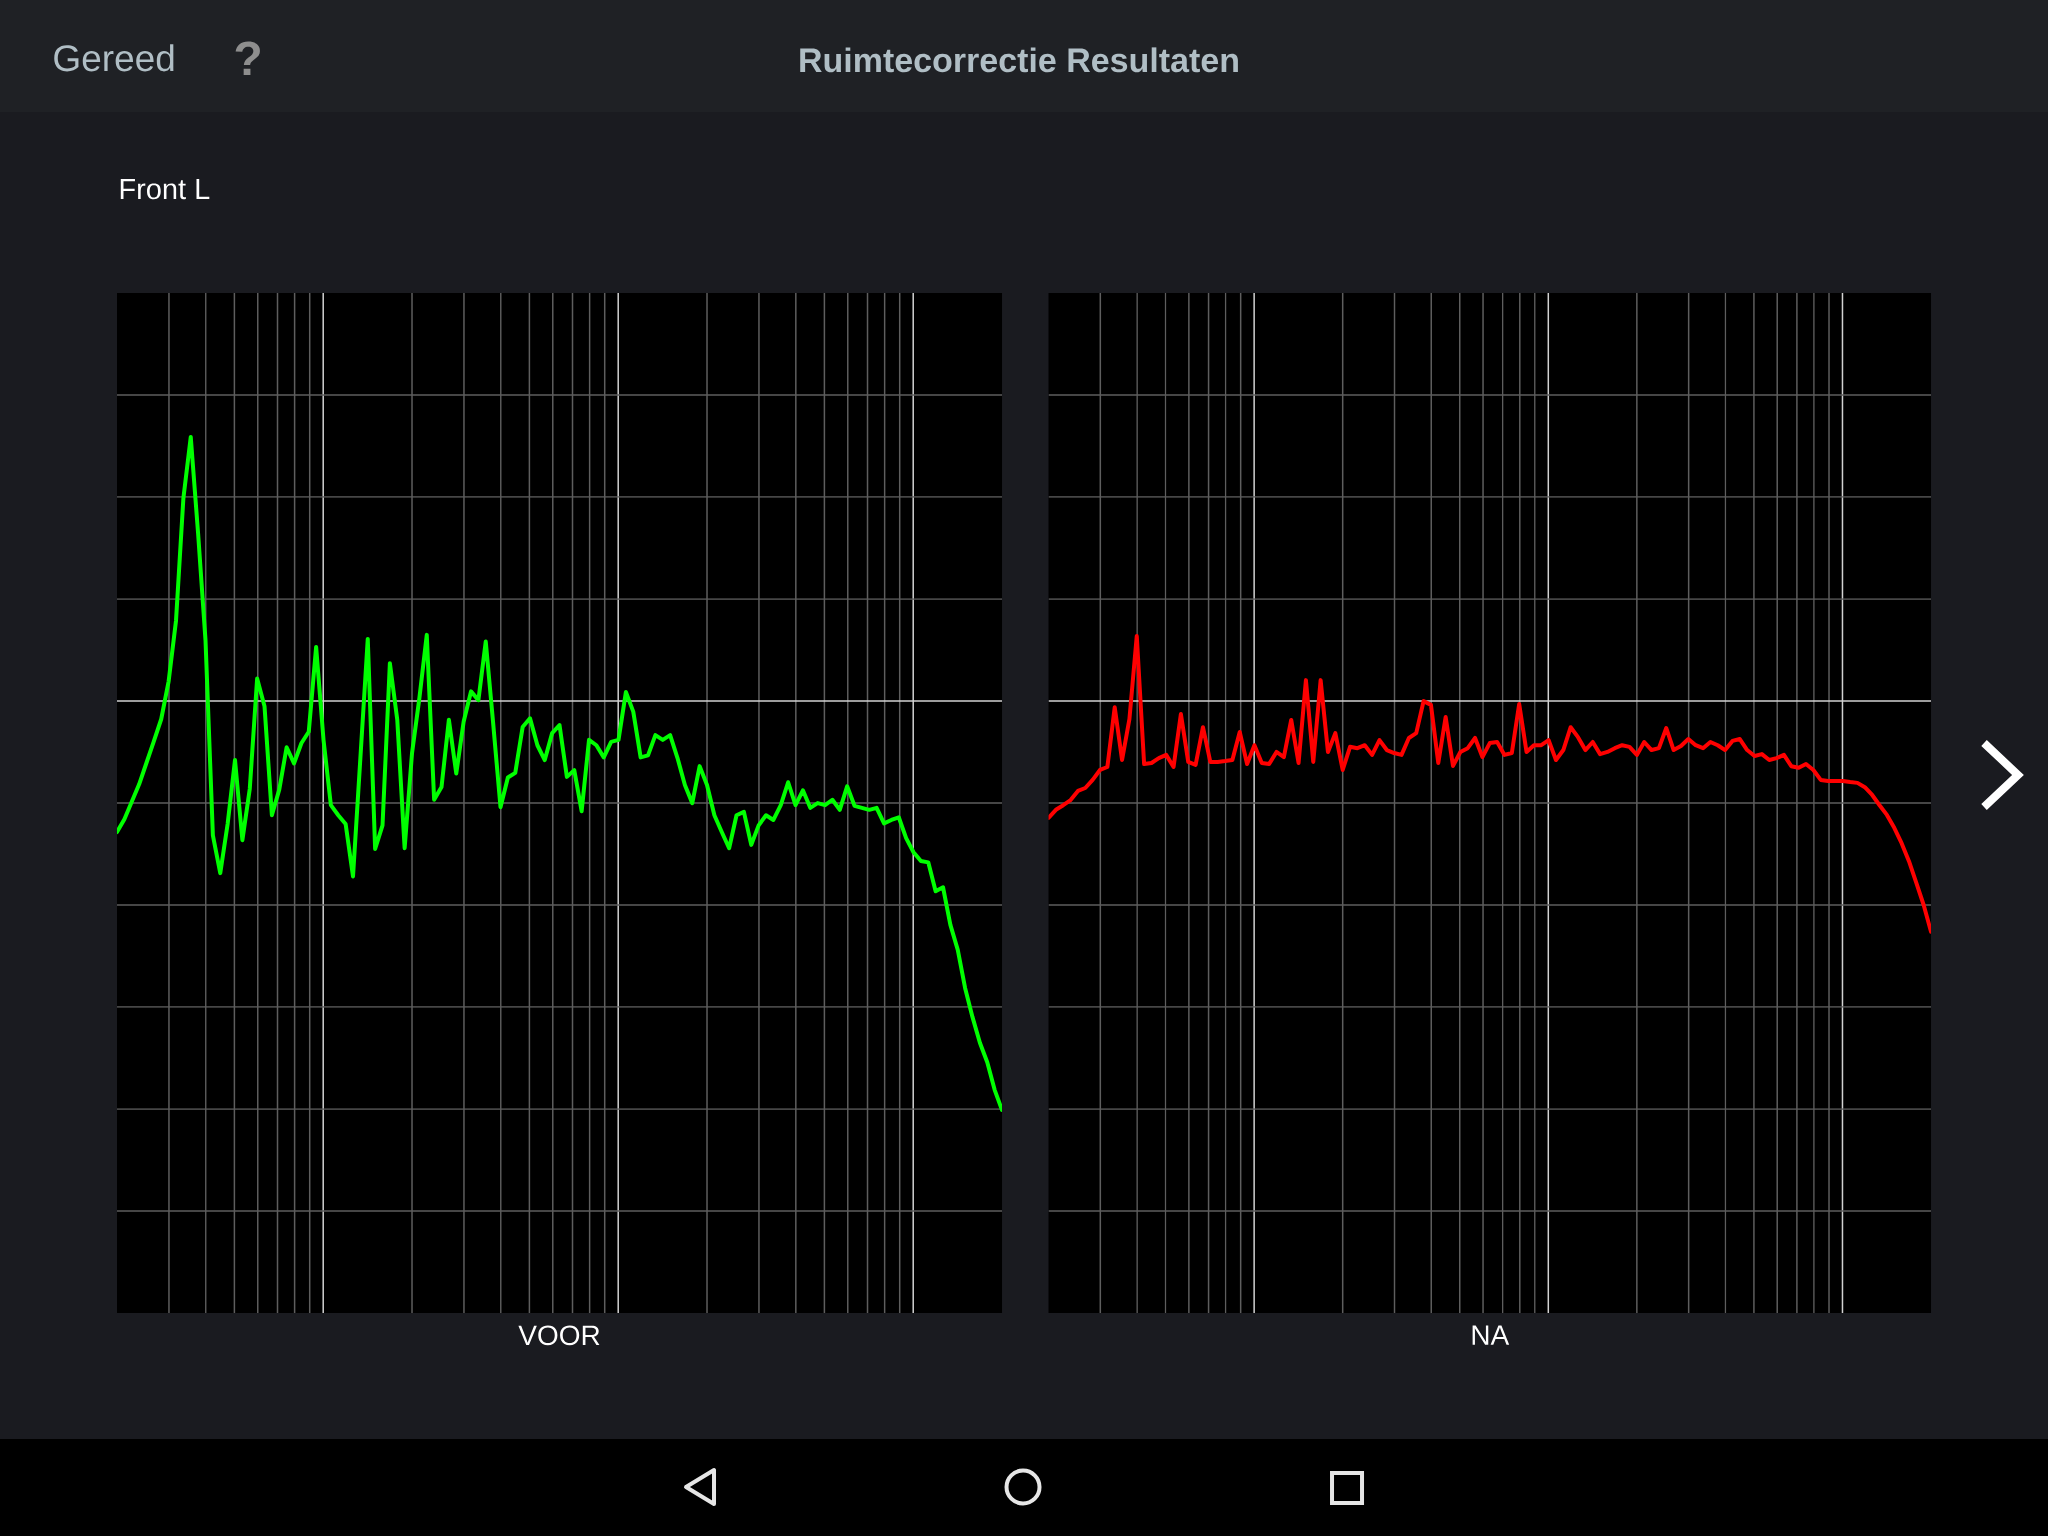 Image resolution: width=2048 pixels, height=1536 pixels. What do you see at coordinates (114, 58) in the screenshot?
I see `text: Gereed` at bounding box center [114, 58].